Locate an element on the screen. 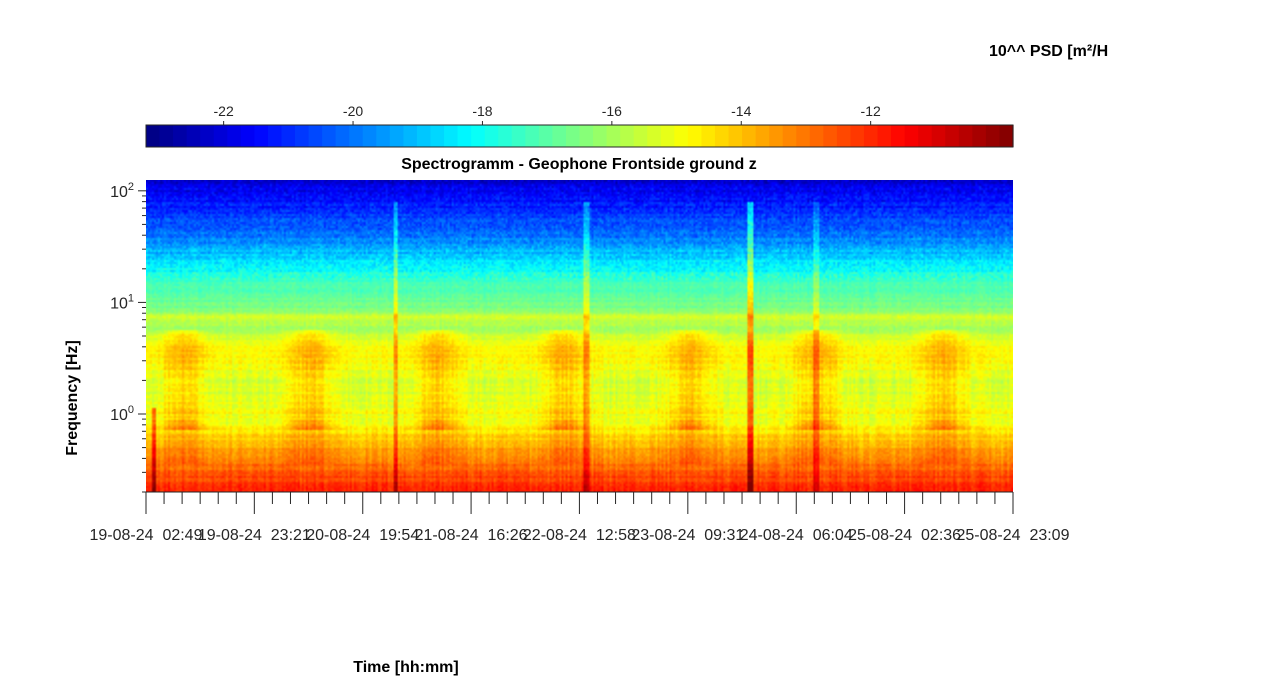 The height and width of the screenshot is (677, 1280). x-tick-label: 19-08-24 02:49 is located at coordinates (146, 535).